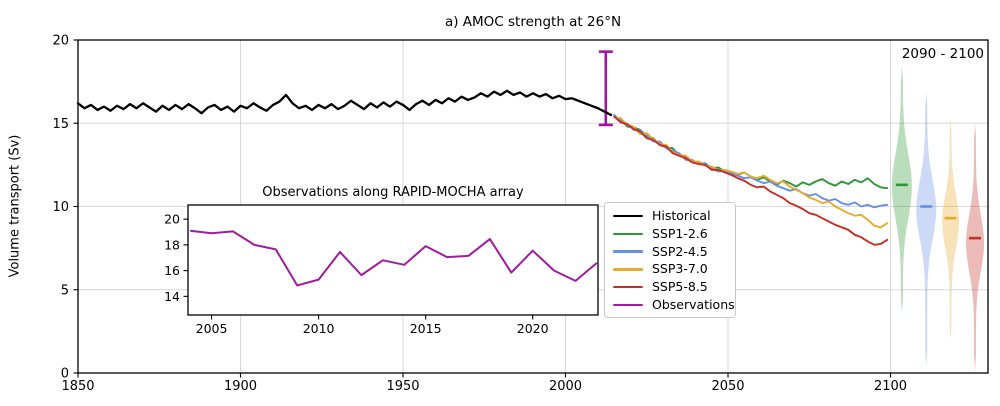 The height and width of the screenshot is (406, 1000). I want to click on series-line-SSP5-8.5, so click(751, 180).